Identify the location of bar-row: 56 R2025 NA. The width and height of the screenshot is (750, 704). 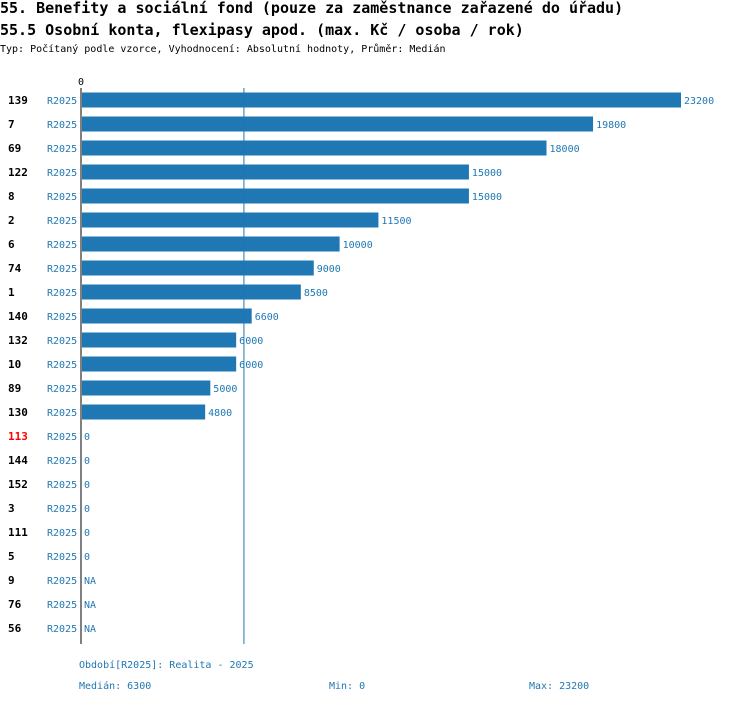
(52, 628).